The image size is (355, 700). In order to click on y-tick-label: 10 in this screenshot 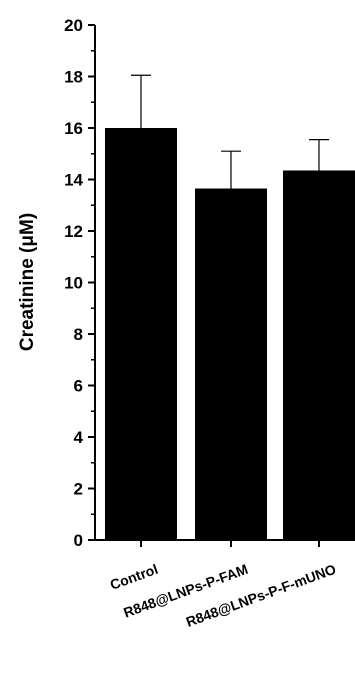, I will do `click(73, 283)`.